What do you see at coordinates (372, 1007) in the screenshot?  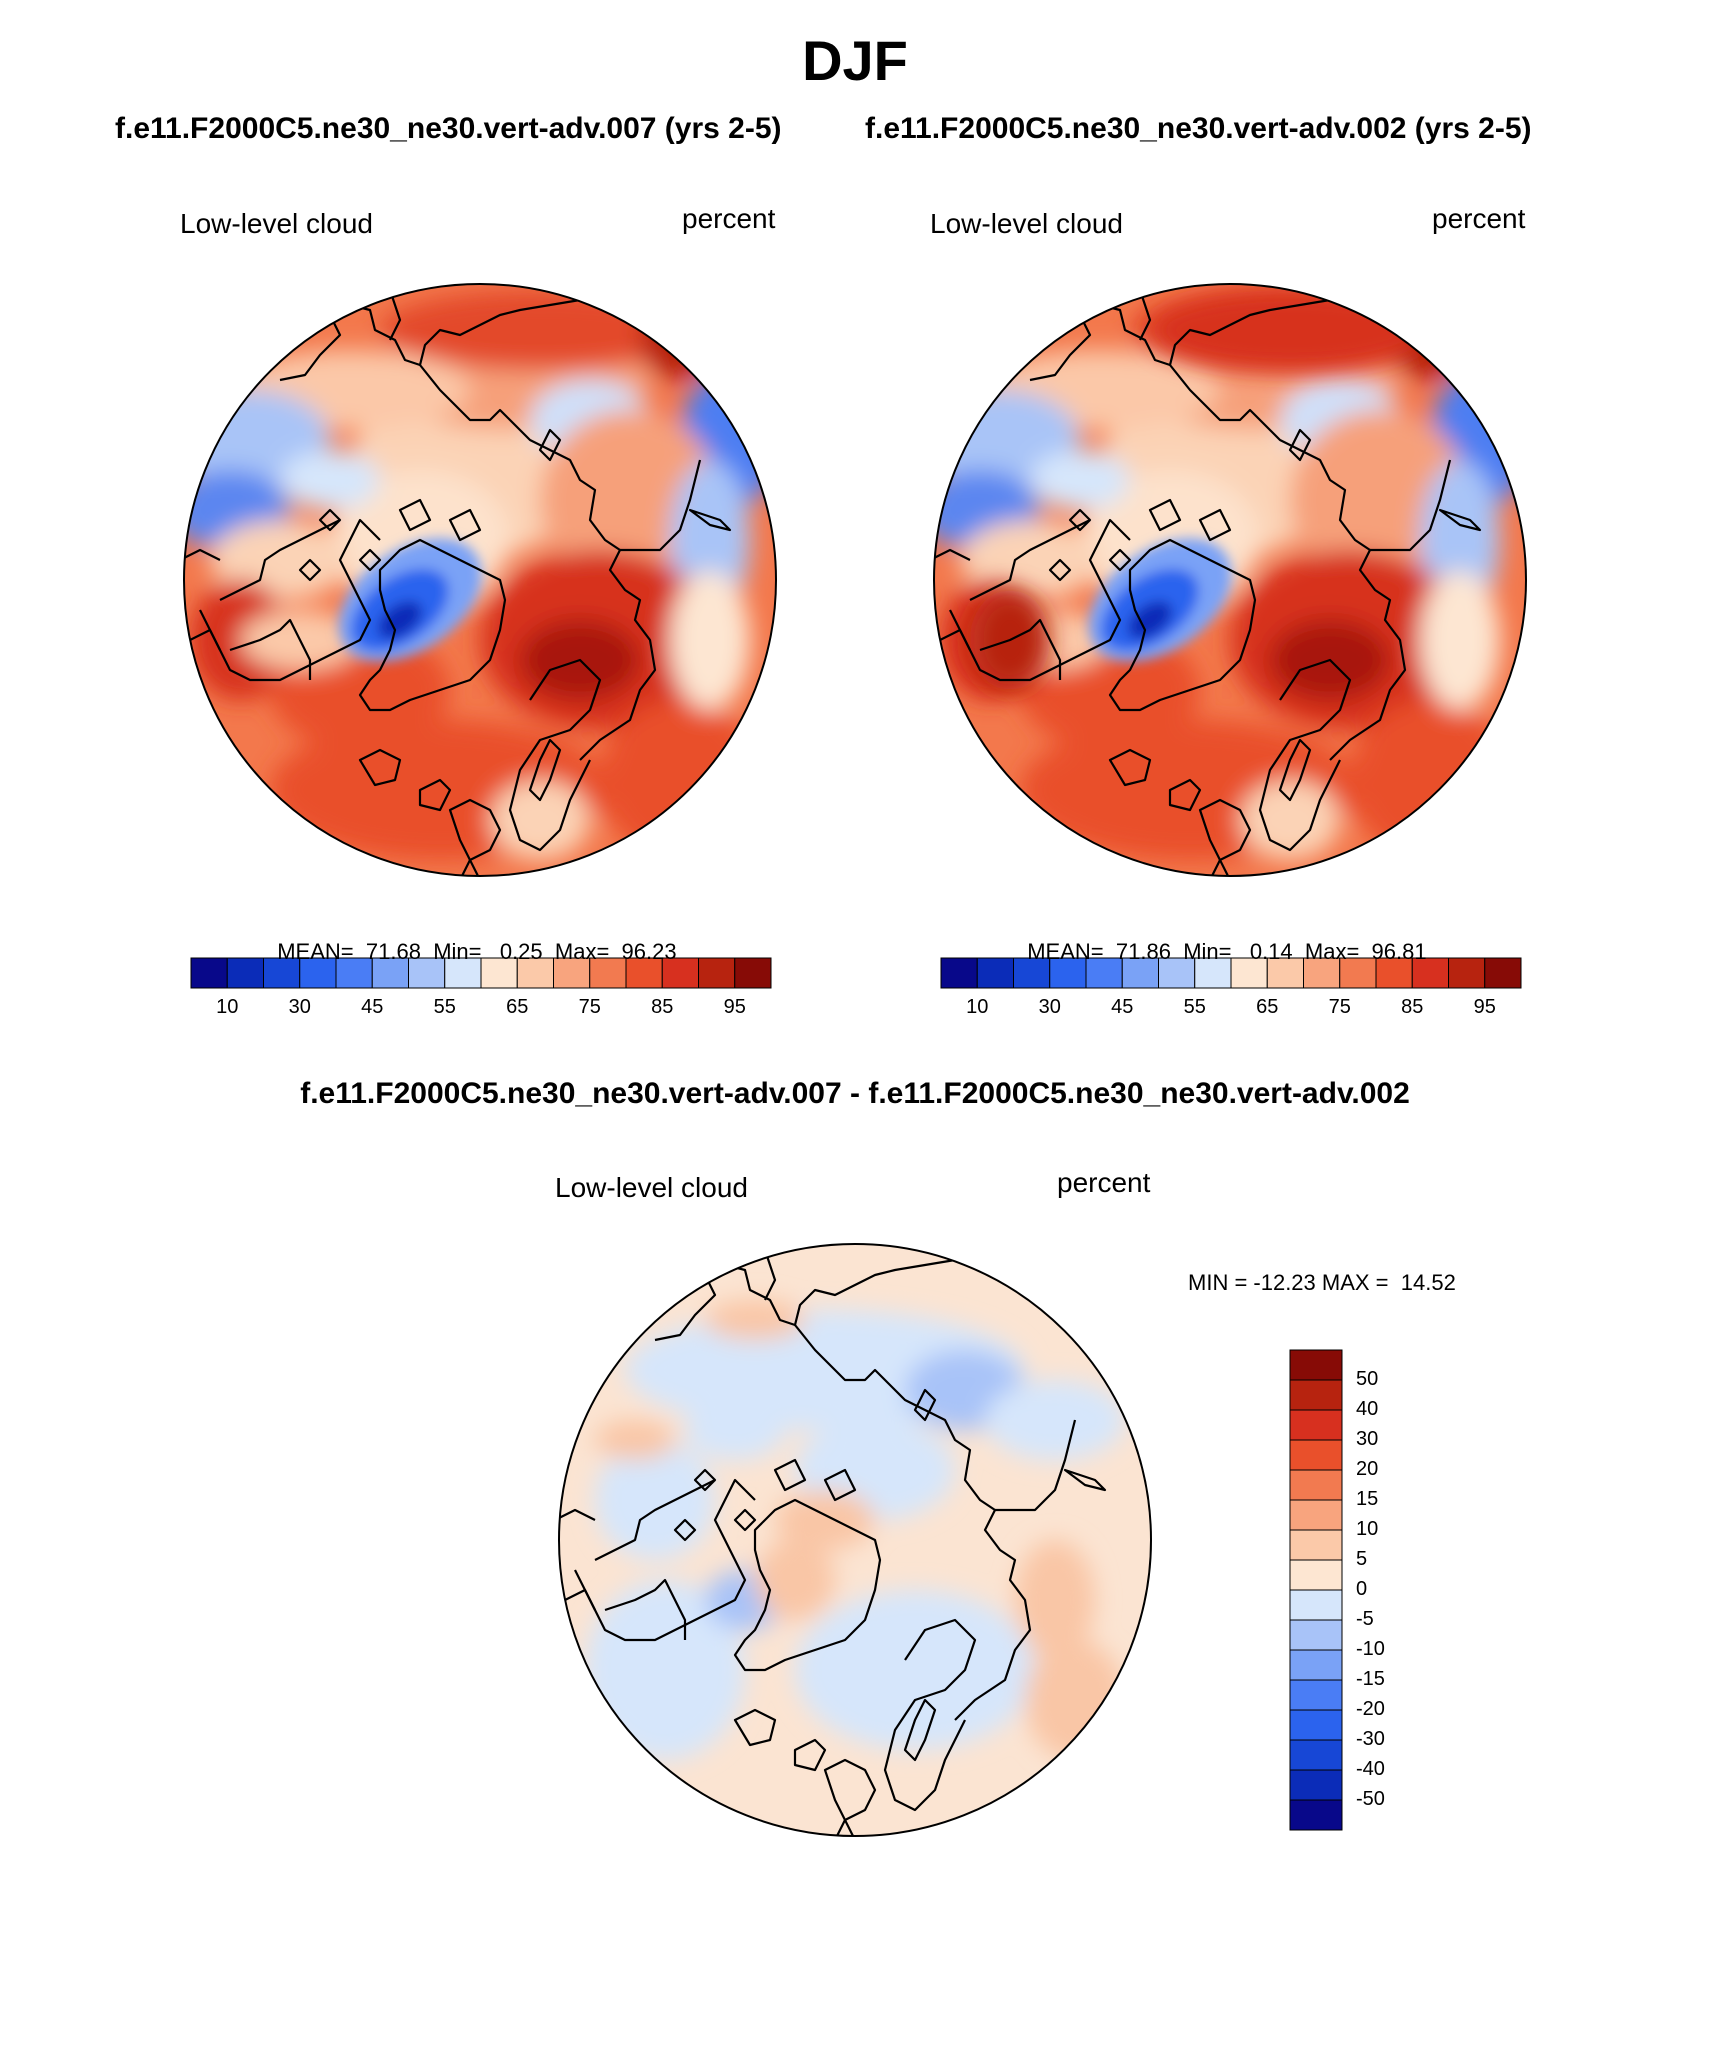 I see `case-a-colorbar-tick-label: 45` at bounding box center [372, 1007].